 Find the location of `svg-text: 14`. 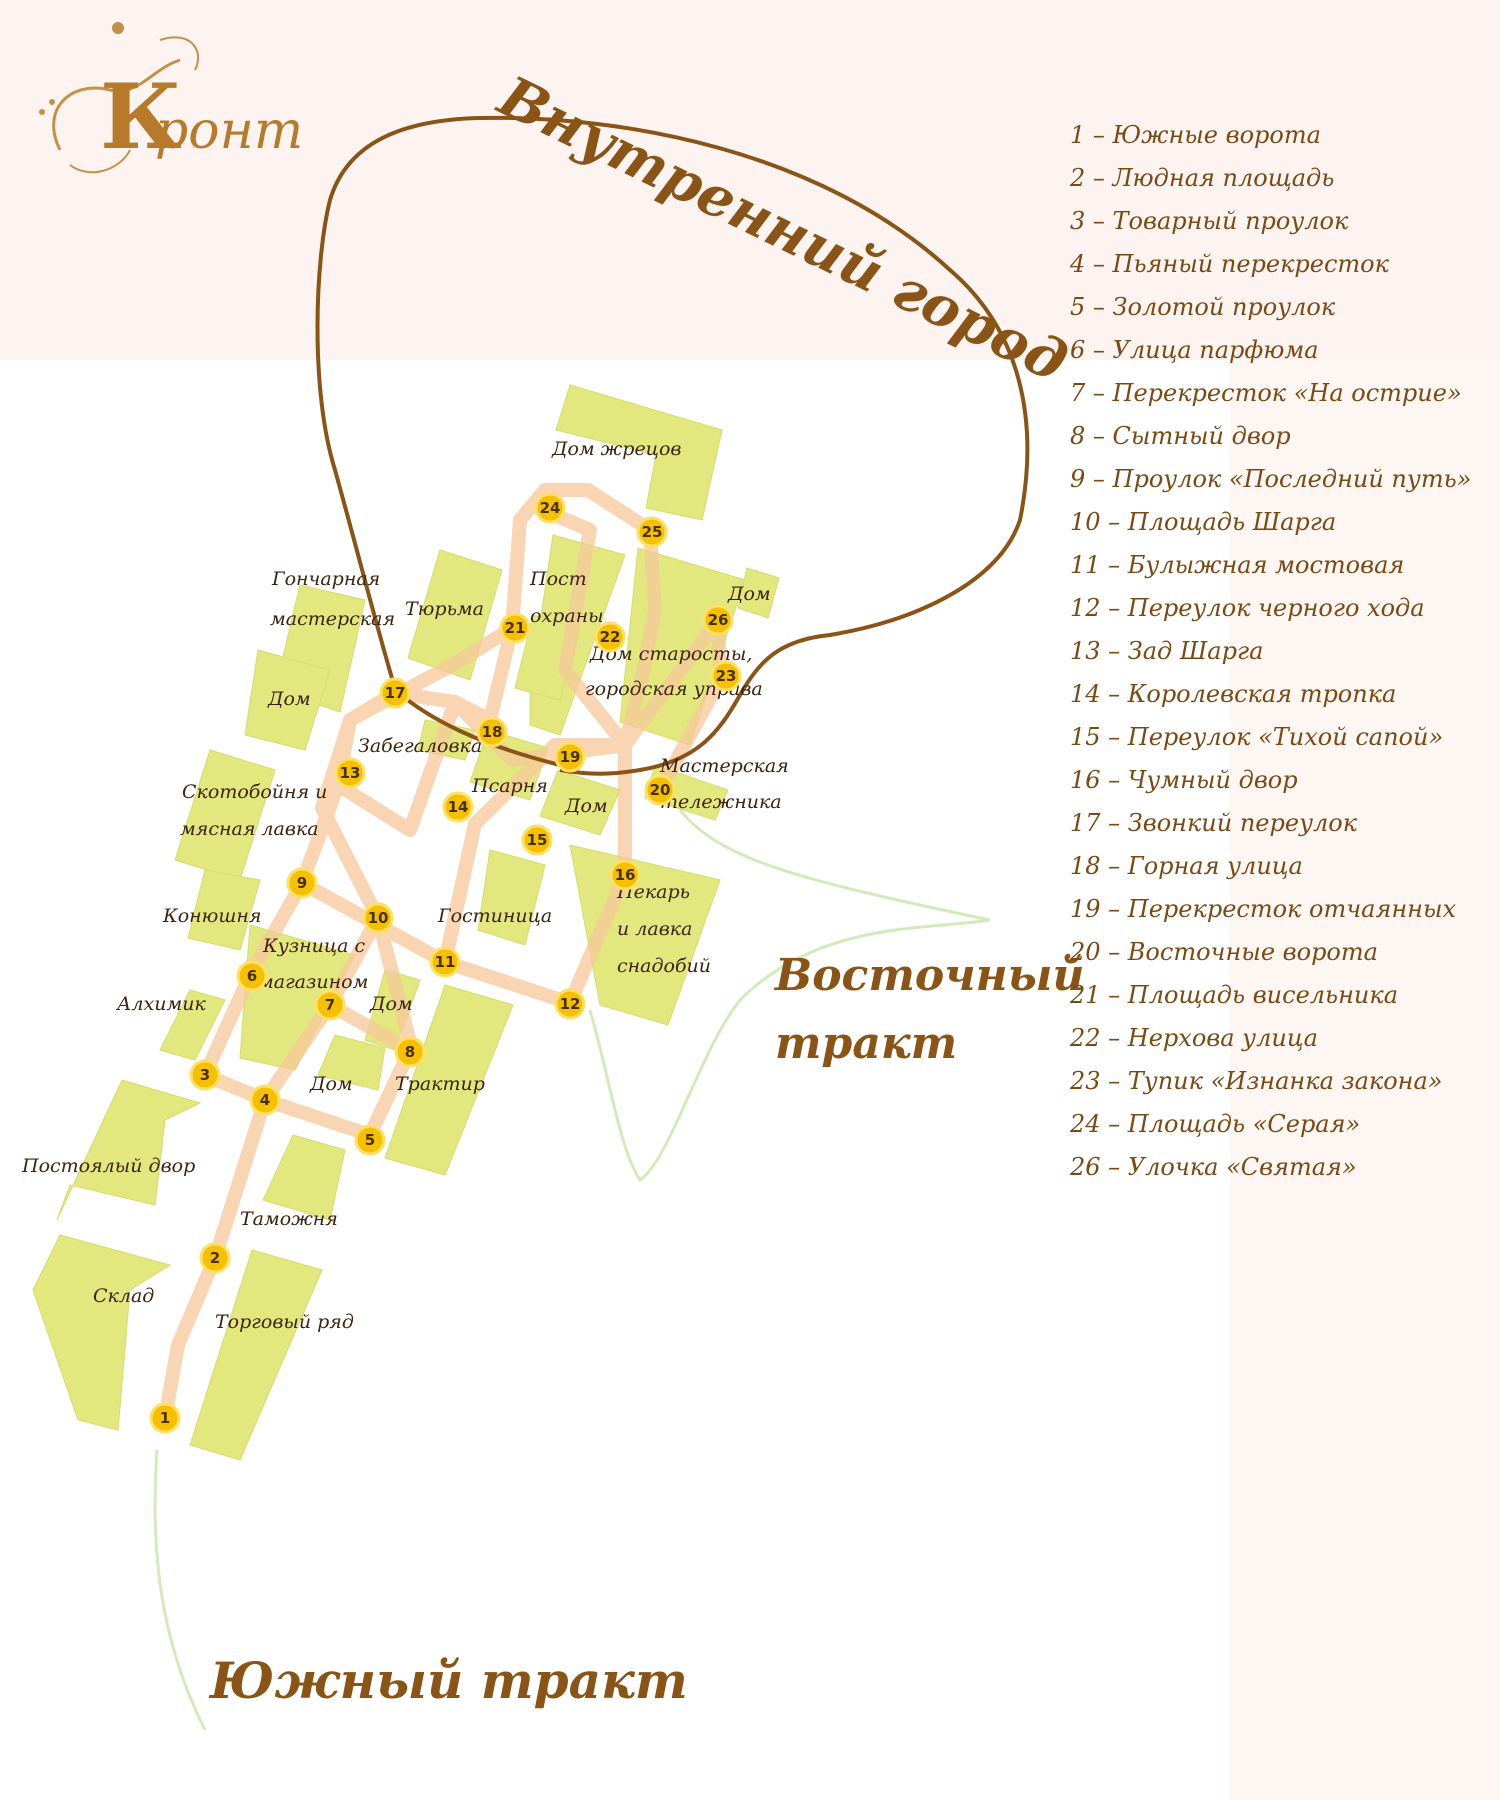

svg-text: 14 is located at coordinates (458, 807).